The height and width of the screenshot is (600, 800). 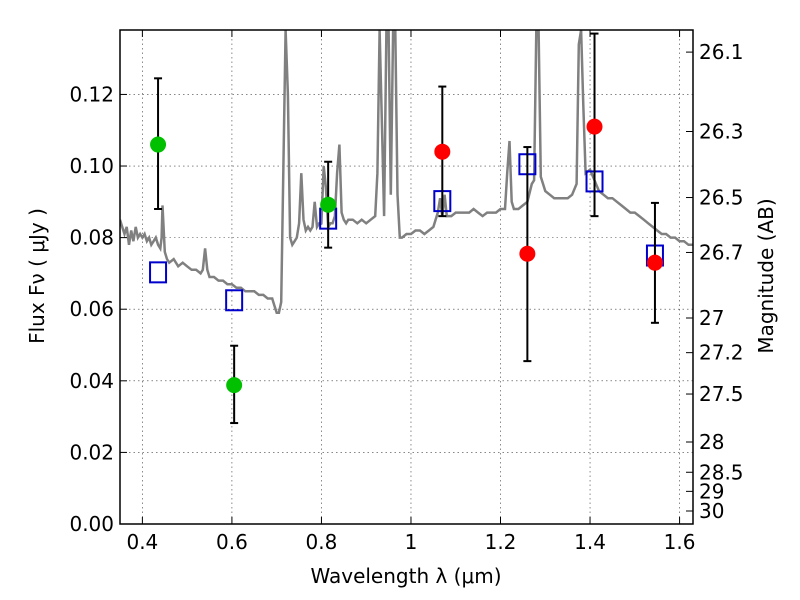 I want to click on y2-tick-label: 27.5, so click(x=721, y=394).